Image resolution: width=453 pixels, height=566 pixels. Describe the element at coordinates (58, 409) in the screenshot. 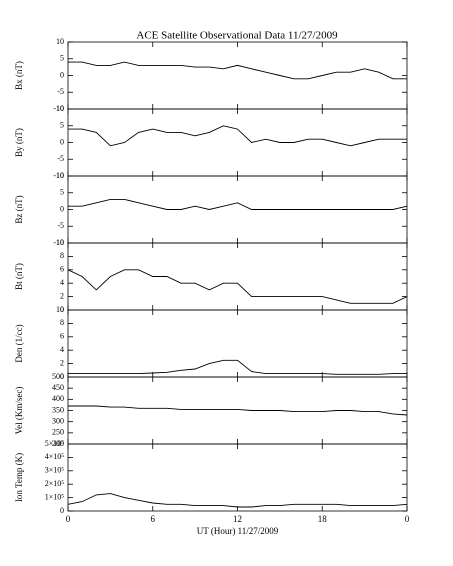

I see `y-tick-label: 350` at that location.